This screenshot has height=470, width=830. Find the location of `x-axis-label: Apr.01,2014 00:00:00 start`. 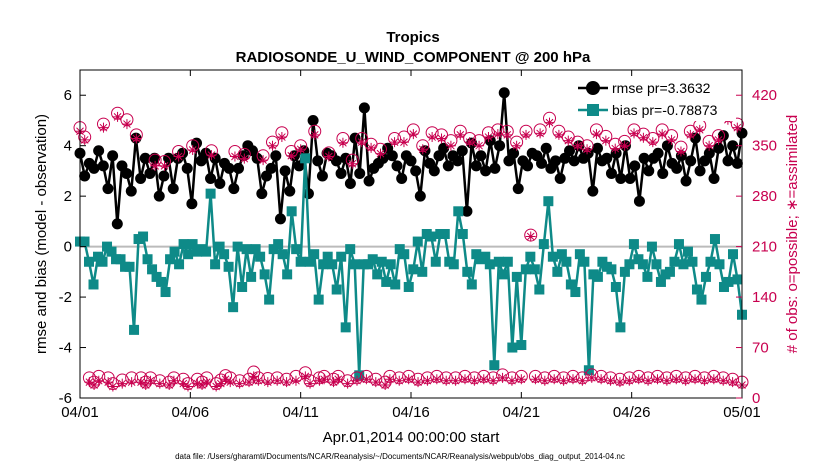

x-axis-label: Apr.01,2014 00:00:00 start is located at coordinates (412, 437).